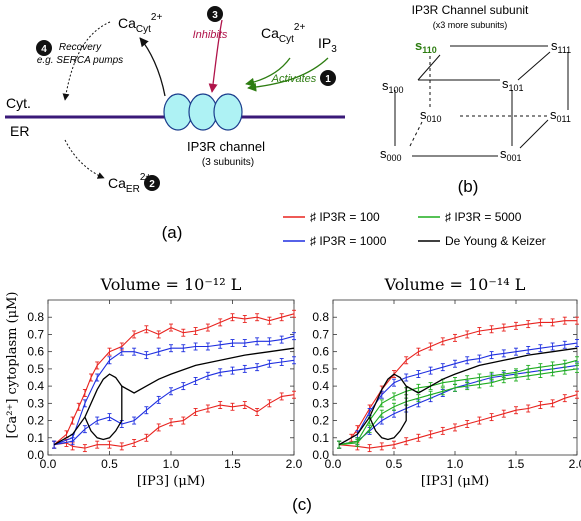 Image resolution: width=581 pixels, height=521 pixels. Describe the element at coordinates (294, 79) in the screenshot. I see `activates-label: Activates` at that location.